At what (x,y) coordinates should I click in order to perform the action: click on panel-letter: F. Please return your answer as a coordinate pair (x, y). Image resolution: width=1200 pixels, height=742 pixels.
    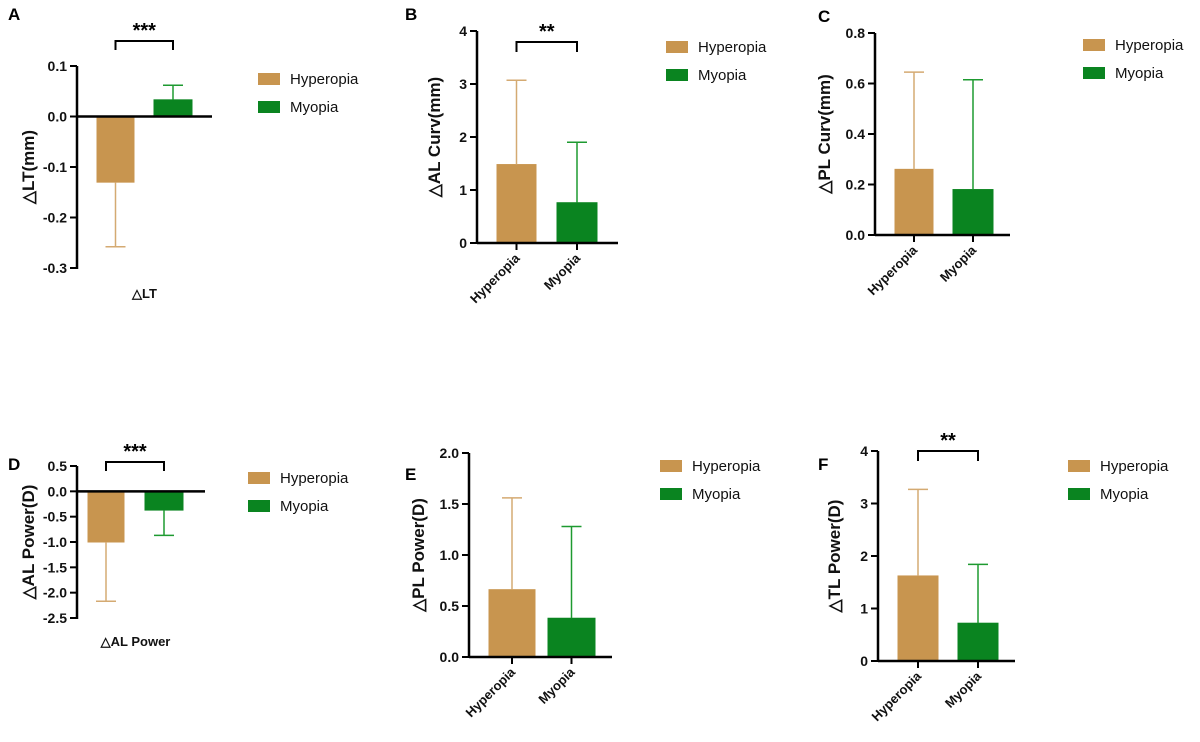
    Looking at the image, I should click on (823, 464).